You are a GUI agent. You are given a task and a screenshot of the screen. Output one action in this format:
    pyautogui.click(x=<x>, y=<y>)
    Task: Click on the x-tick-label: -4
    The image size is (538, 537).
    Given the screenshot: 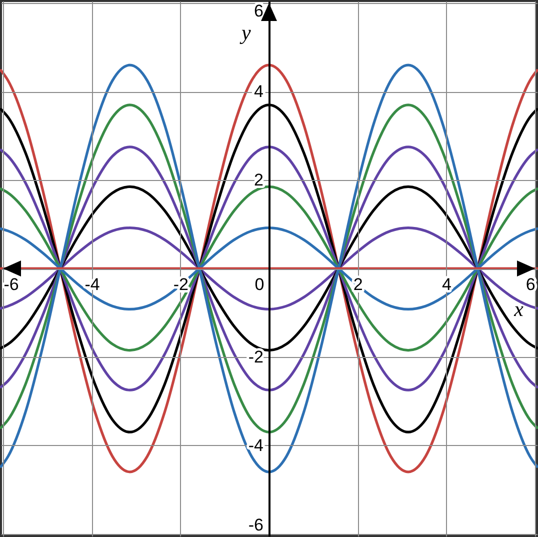 What is the action you would take?
    pyautogui.click(x=92, y=284)
    